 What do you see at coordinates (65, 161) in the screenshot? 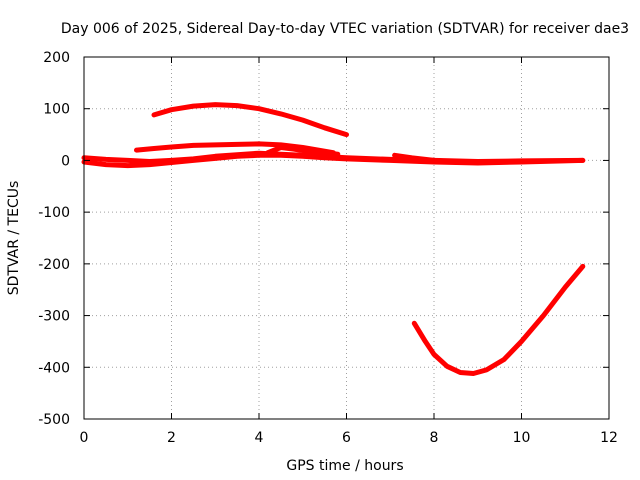
I see `y-tick-label: 0` at bounding box center [65, 161].